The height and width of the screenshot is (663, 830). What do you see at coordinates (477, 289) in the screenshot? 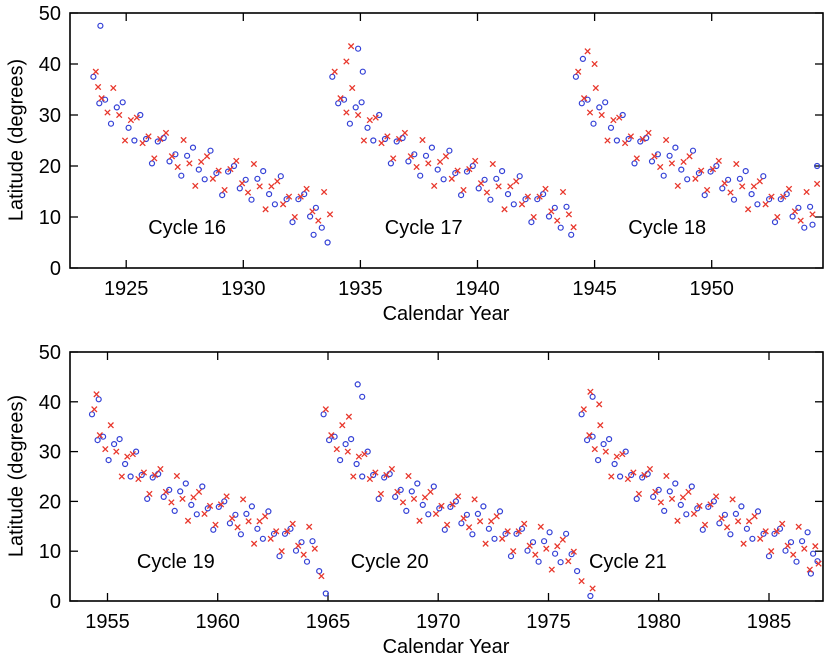
I see `x-tick-label: 1940` at bounding box center [477, 289].